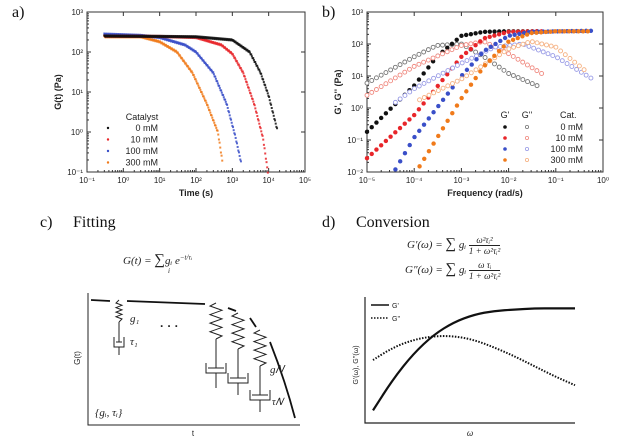  What do you see at coordinates (484, 245) in the screenshot?
I see `eq1-frac: ω²τᵢ² 1 + ω²τᵢ²` at bounding box center [484, 245].